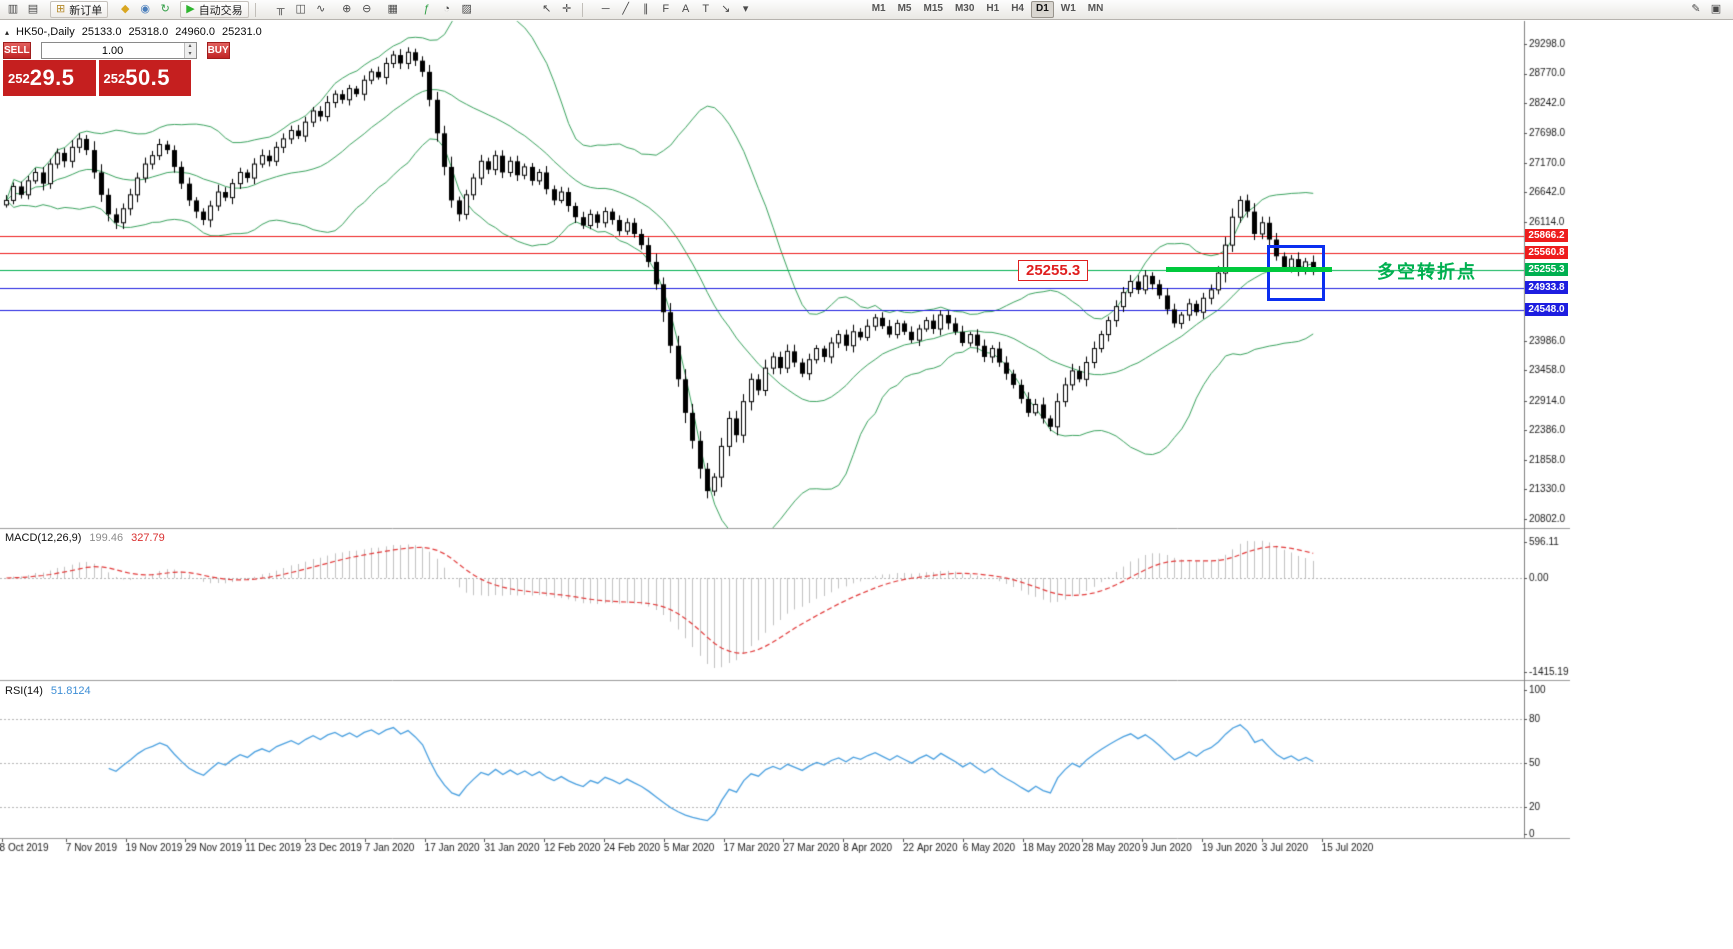  What do you see at coordinates (1095, 8) in the screenshot?
I see `timeframe-mn: MN` at bounding box center [1095, 8].